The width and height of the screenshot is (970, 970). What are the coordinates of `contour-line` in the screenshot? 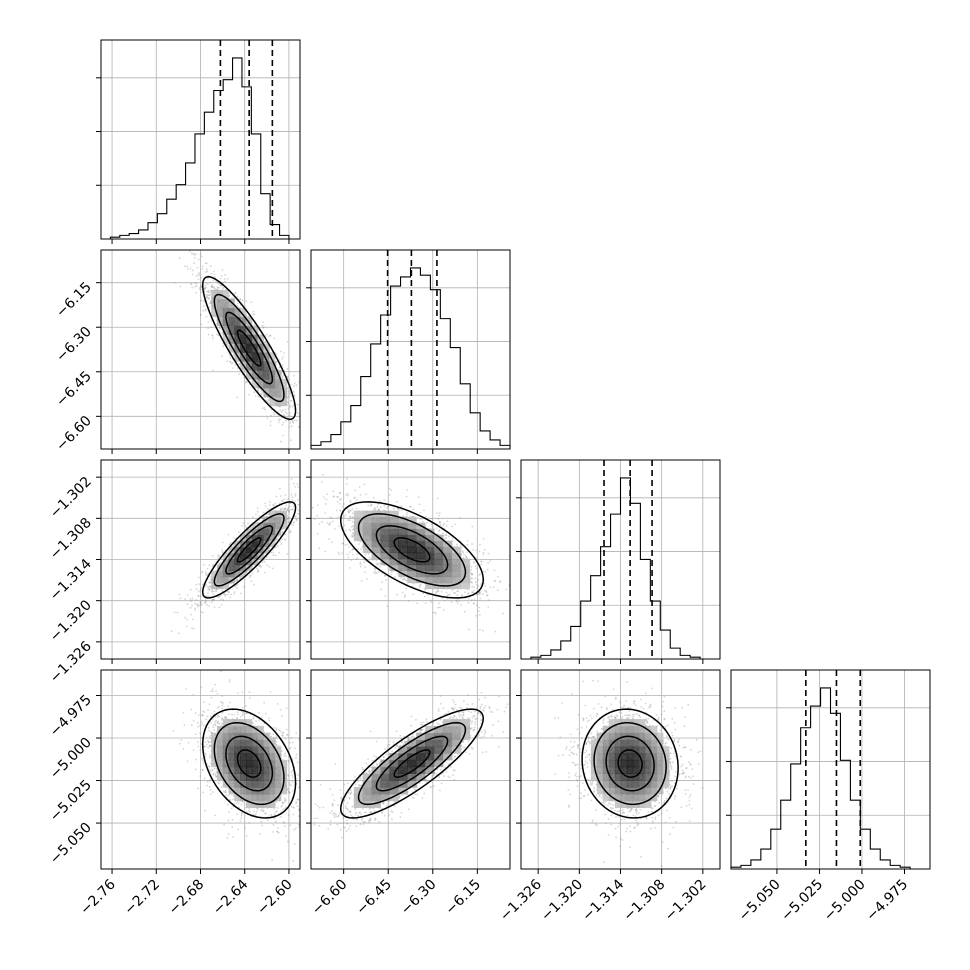 It's located at (249, 550).